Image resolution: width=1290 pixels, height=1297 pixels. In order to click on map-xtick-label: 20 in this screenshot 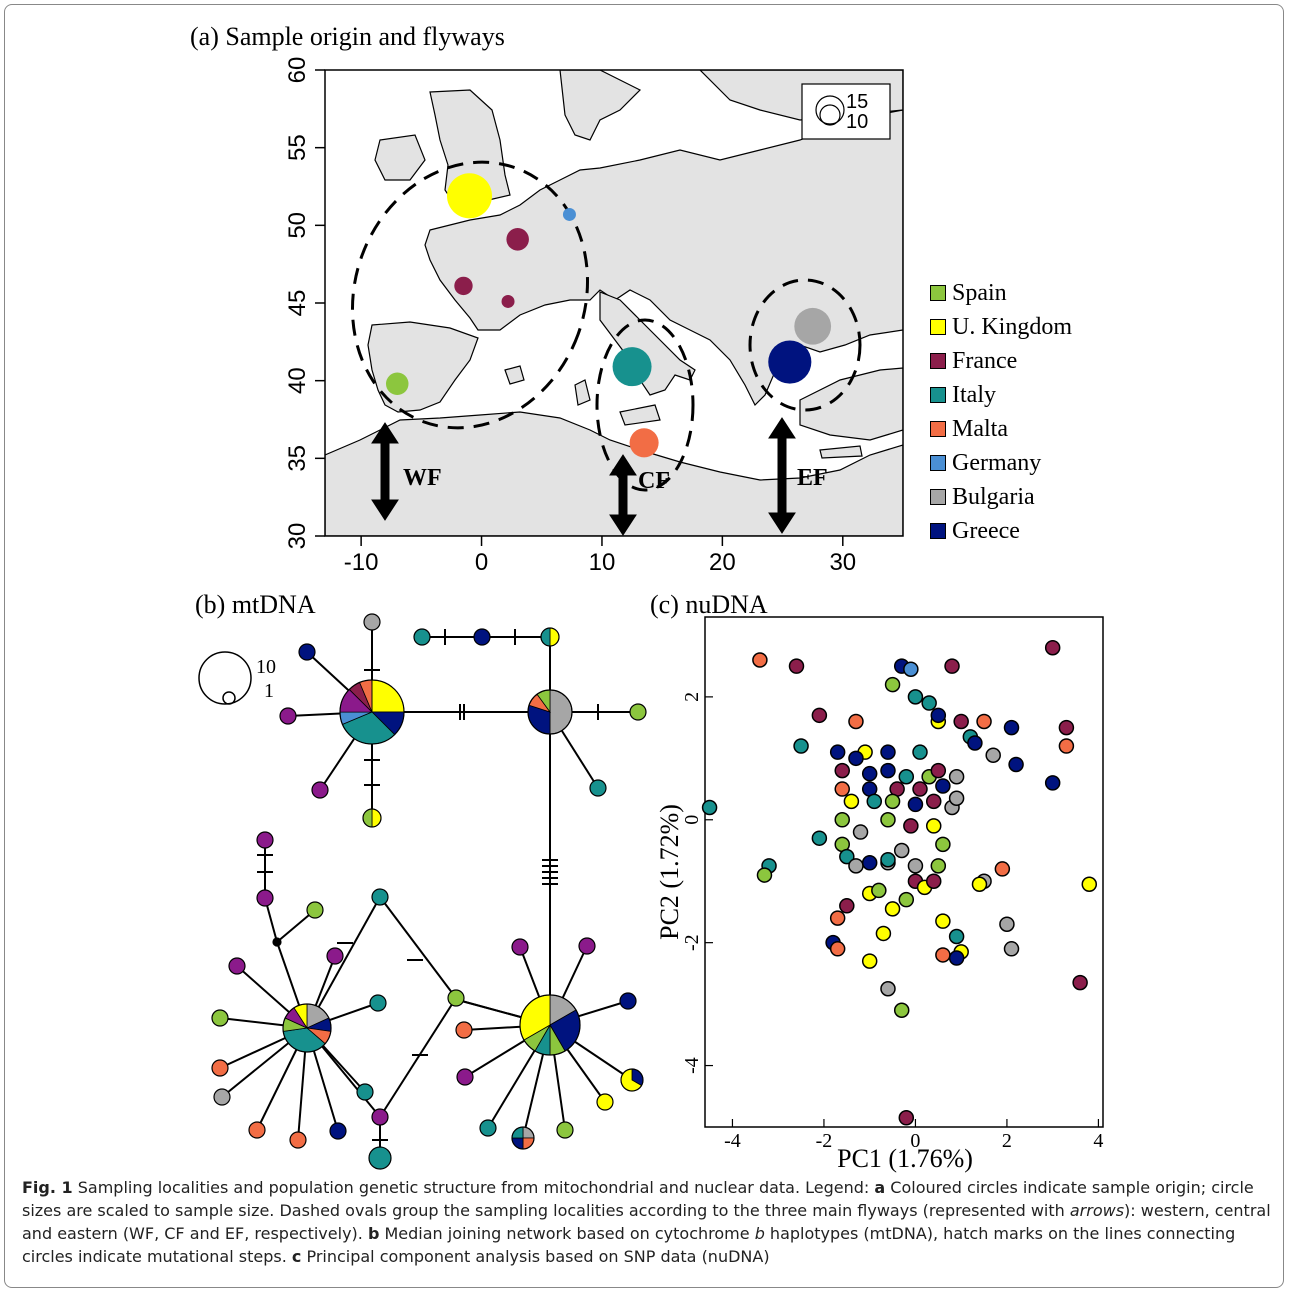, I will do `click(722, 562)`.